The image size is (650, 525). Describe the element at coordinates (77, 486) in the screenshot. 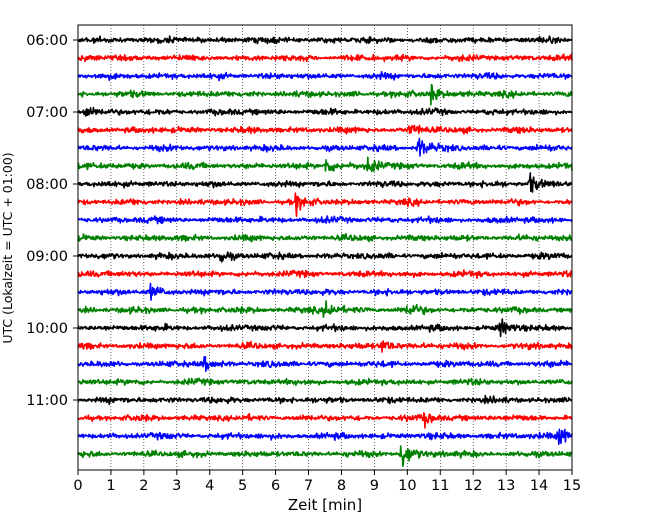

I see `x-tick-label: 0` at that location.